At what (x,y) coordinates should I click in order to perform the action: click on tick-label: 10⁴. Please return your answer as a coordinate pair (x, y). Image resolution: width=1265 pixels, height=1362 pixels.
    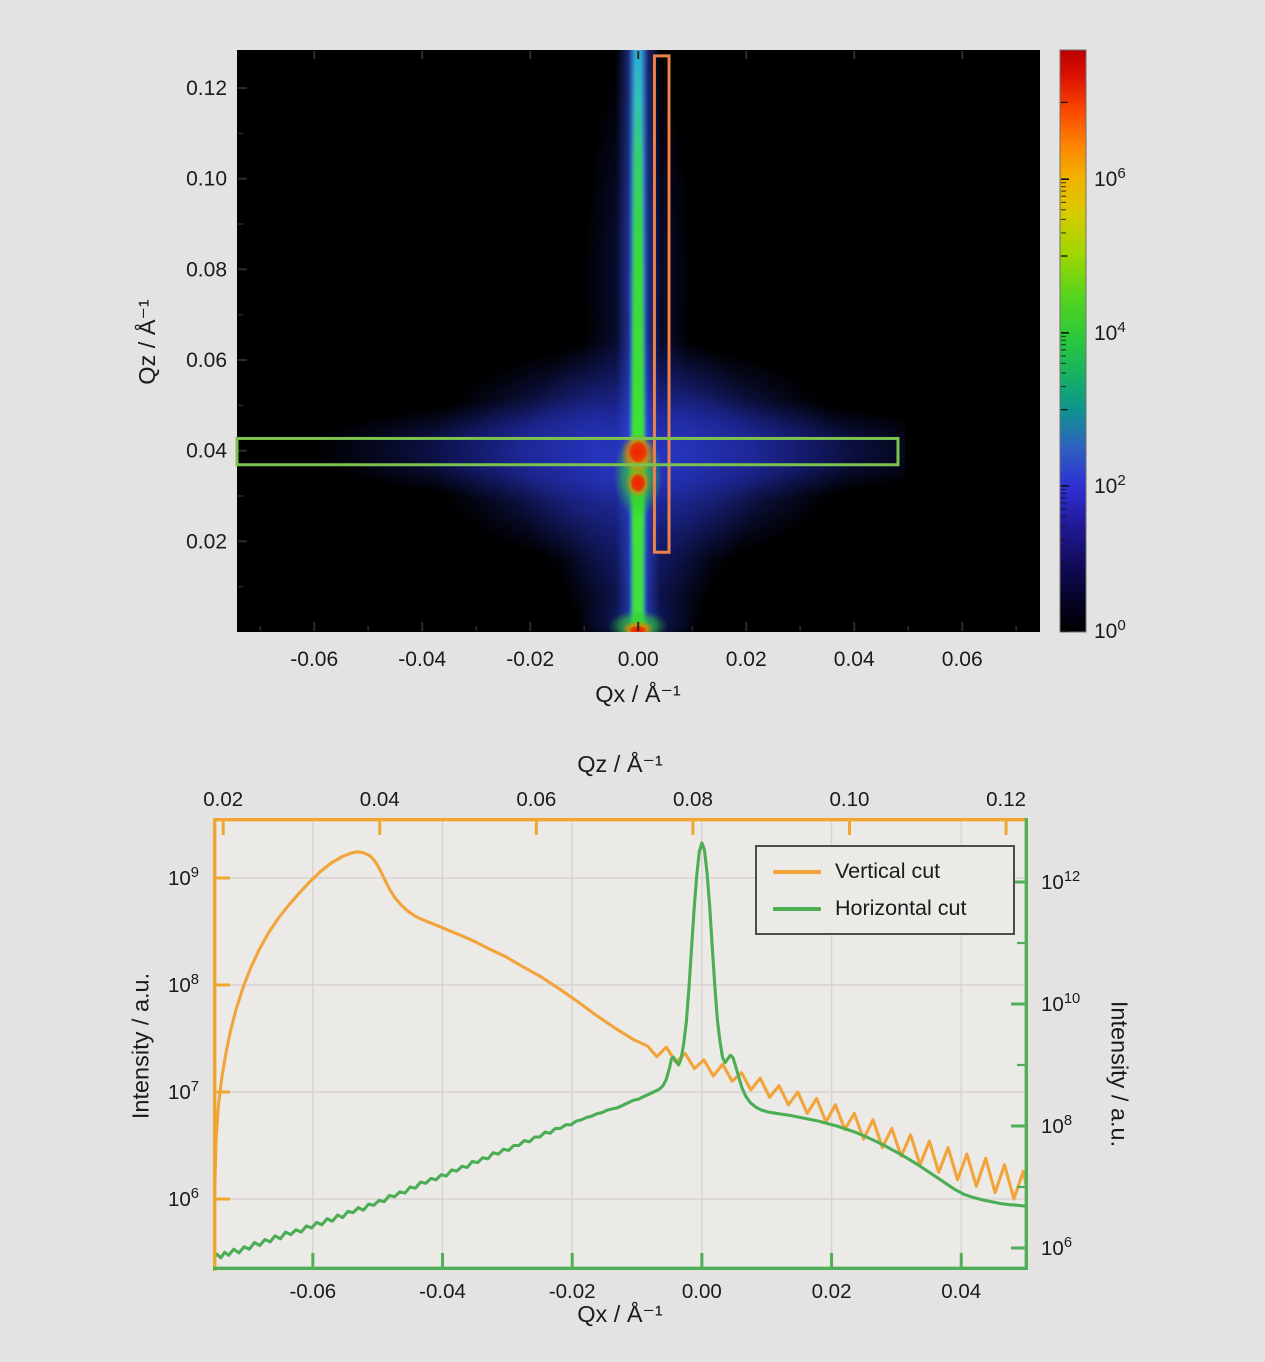
    Looking at the image, I should click on (1110, 332).